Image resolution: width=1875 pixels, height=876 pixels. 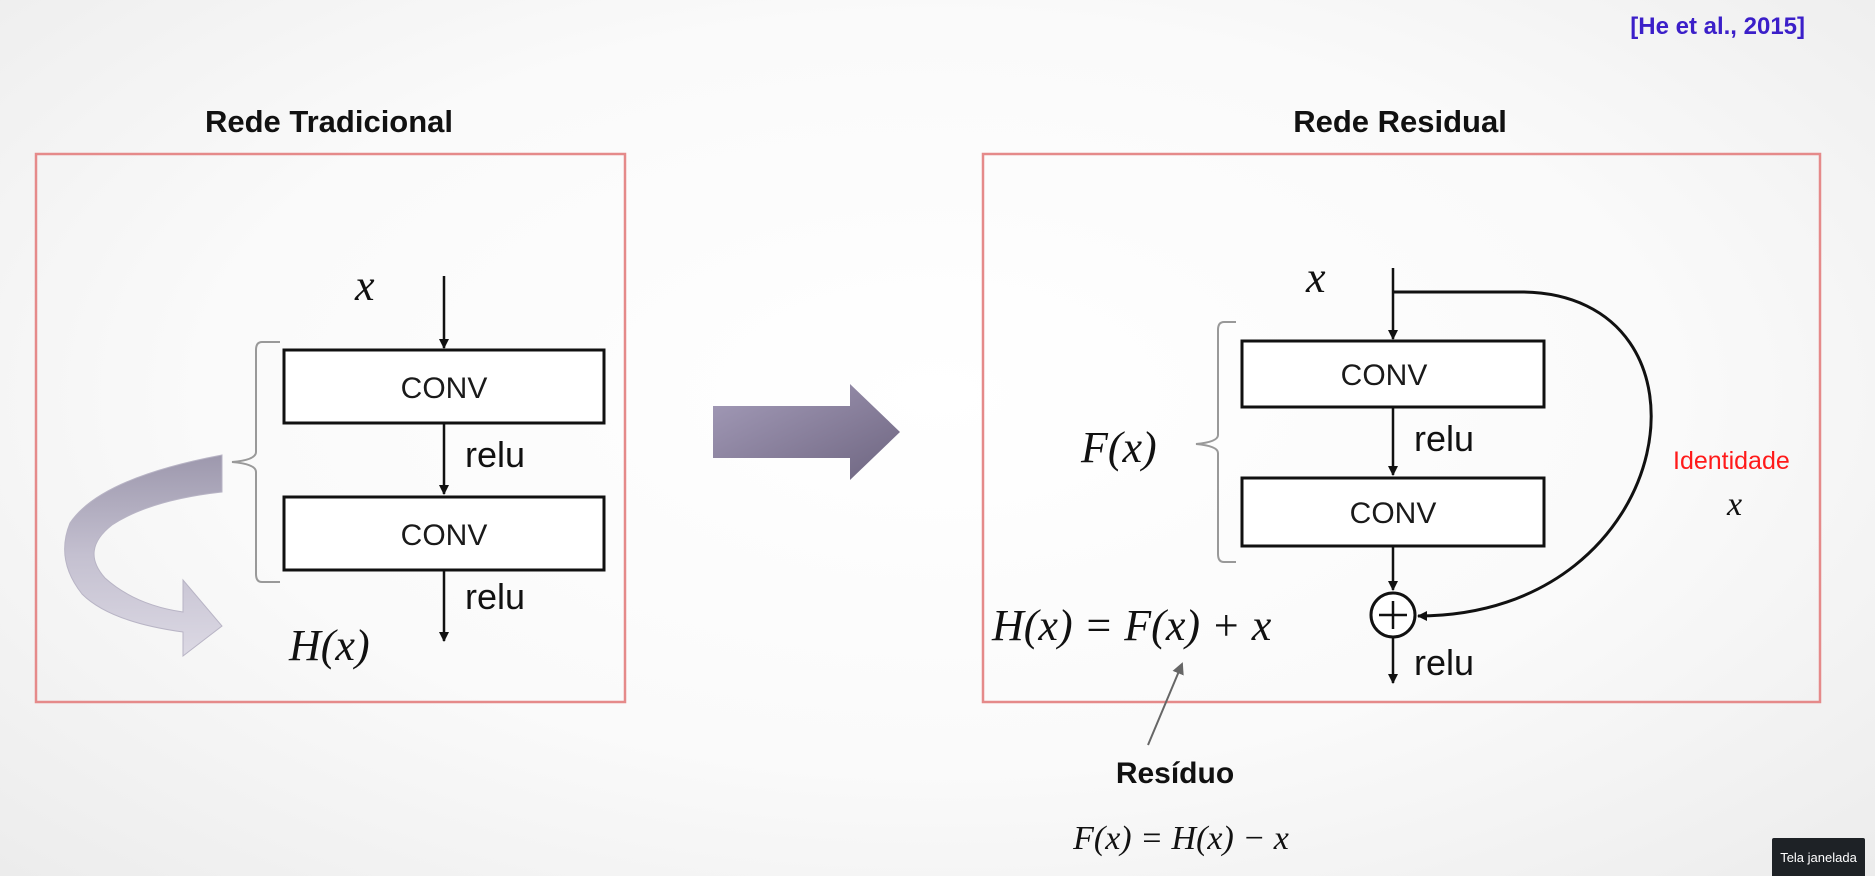 I want to click on traditional-title: Rede Tradicional, so click(x=329, y=121).